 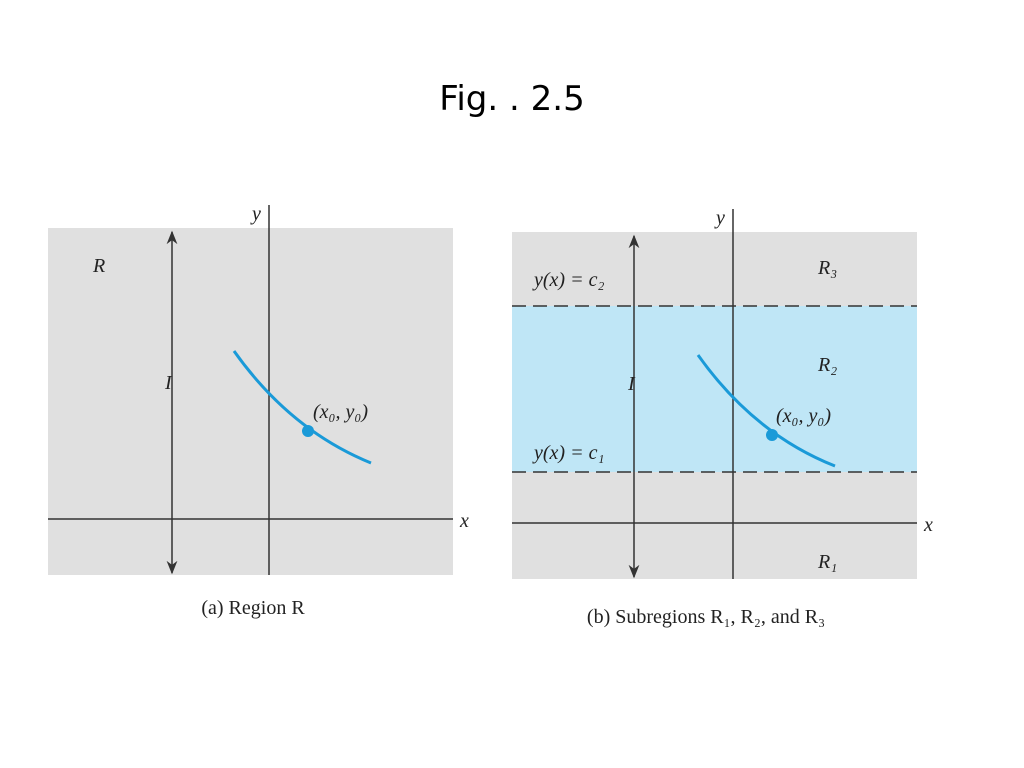 I want to click on region-label: R₃, so click(x=827, y=268).